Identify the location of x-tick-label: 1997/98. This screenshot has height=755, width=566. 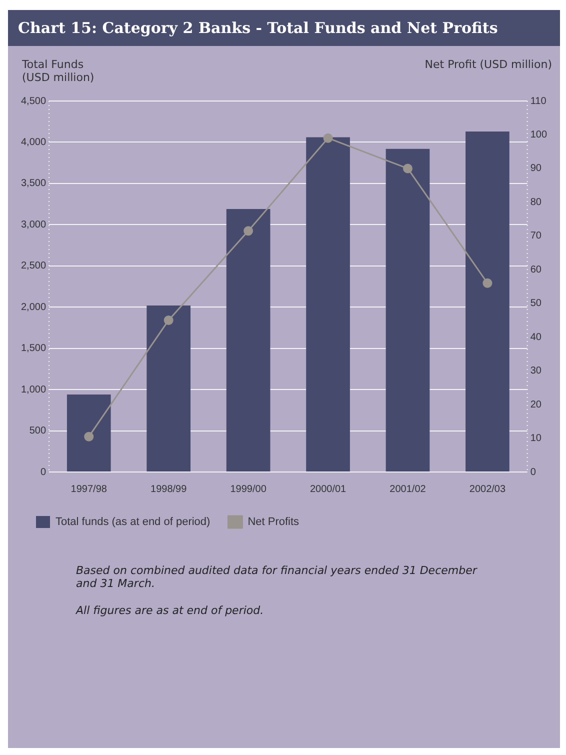
(89, 489).